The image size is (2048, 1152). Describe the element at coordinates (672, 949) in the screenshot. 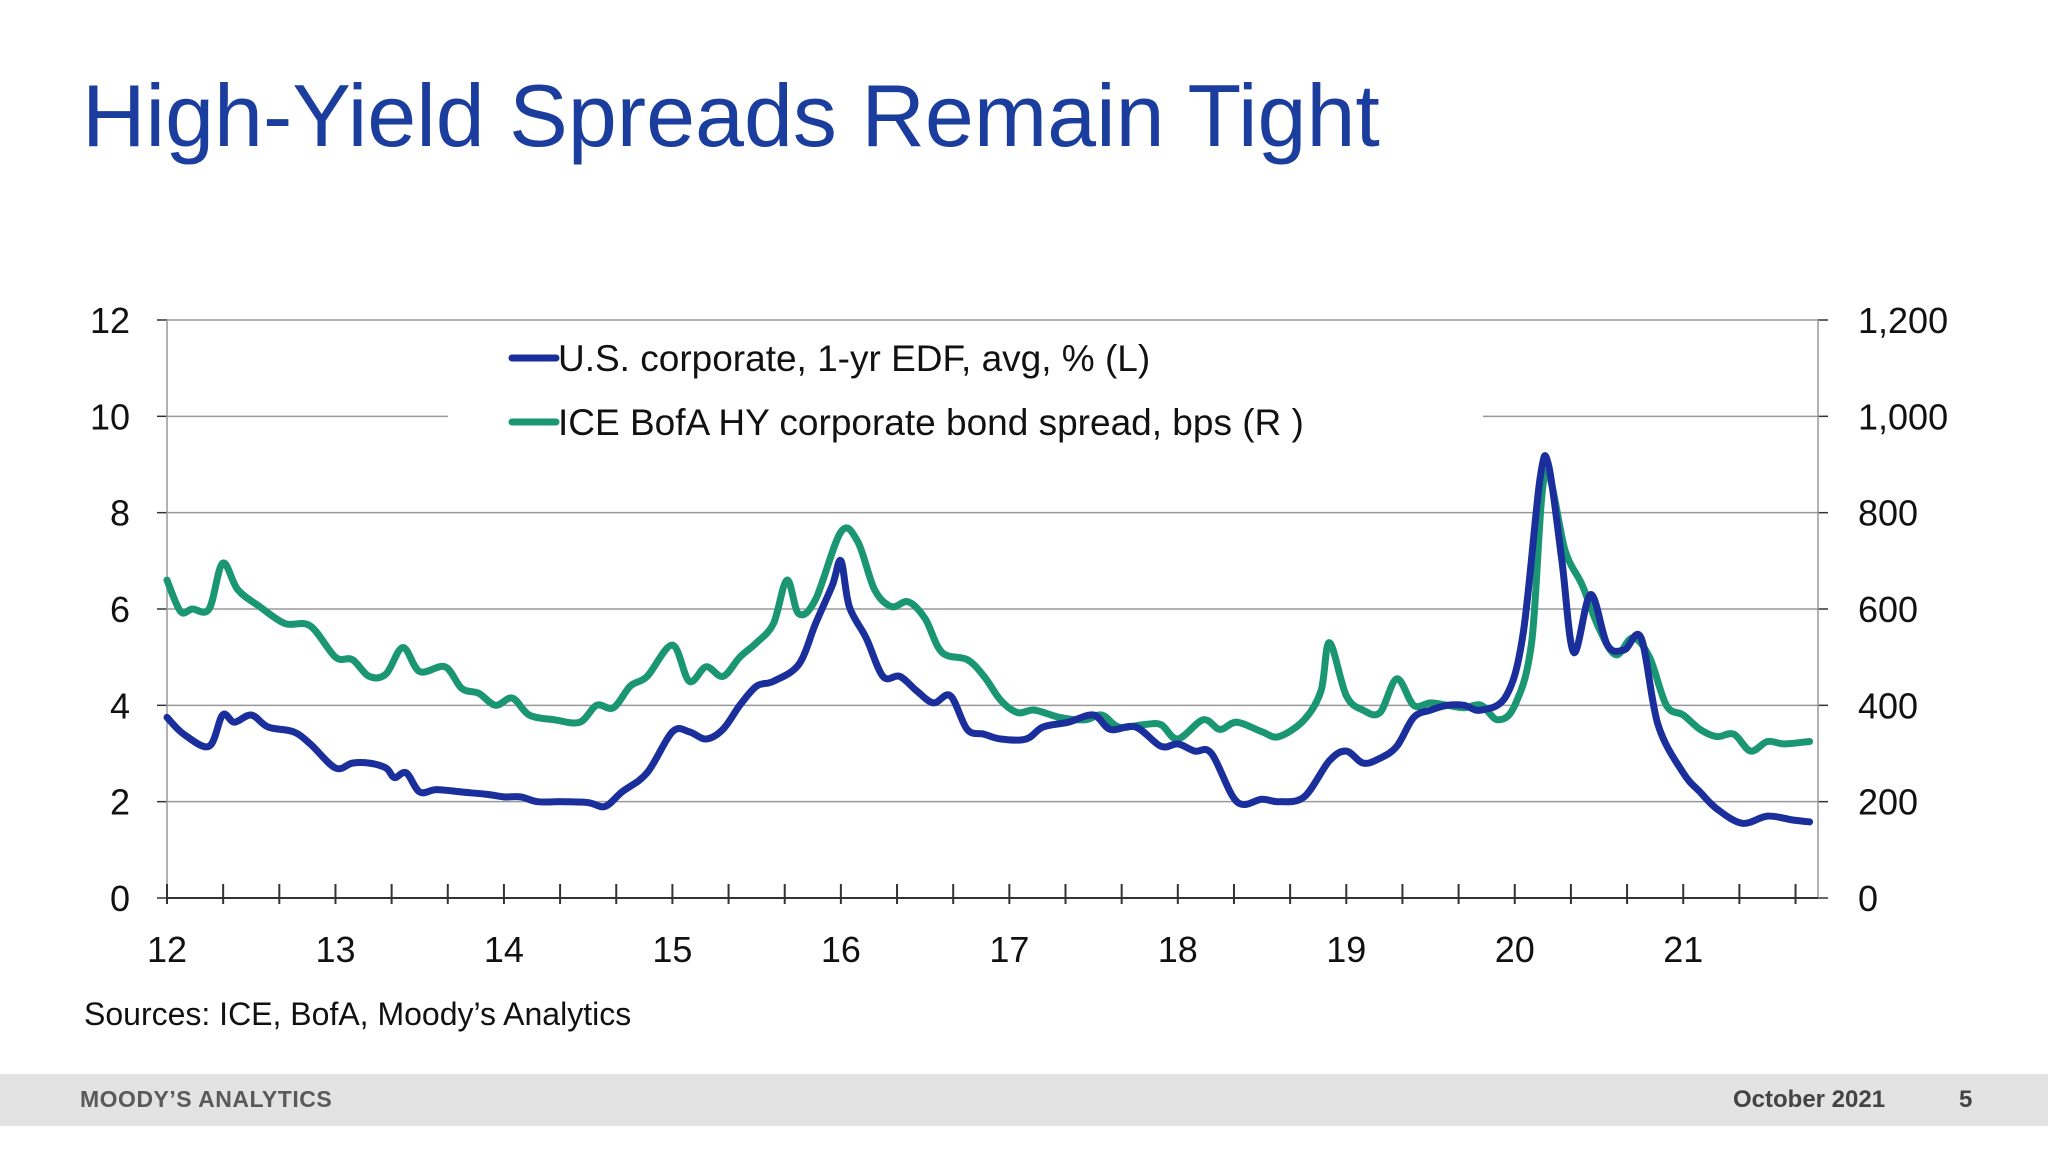

I see `x-tick-label: 15` at that location.